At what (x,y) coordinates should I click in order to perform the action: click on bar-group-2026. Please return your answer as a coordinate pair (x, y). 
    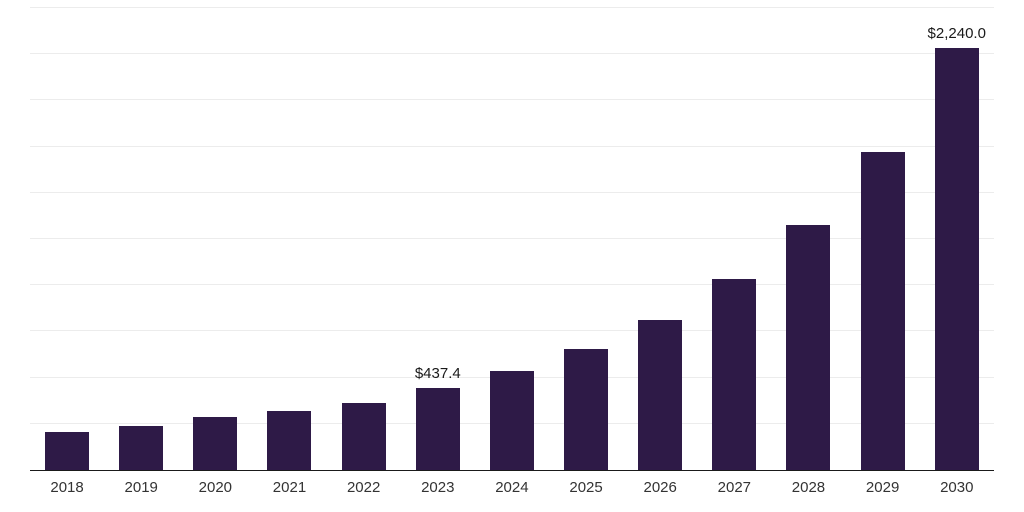
    Looking at the image, I should click on (660, 239).